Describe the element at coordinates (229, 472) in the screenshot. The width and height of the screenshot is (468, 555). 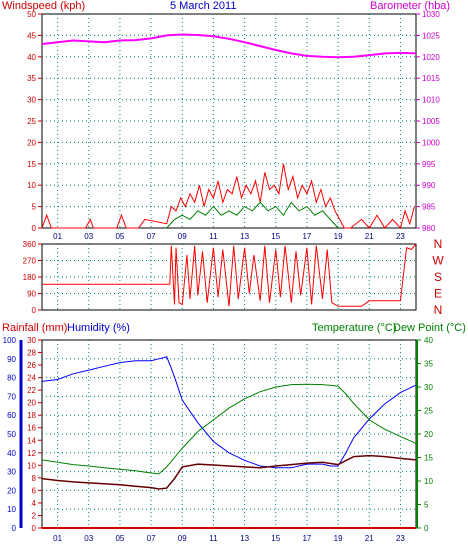
I see `dewpoint-series-line` at that location.